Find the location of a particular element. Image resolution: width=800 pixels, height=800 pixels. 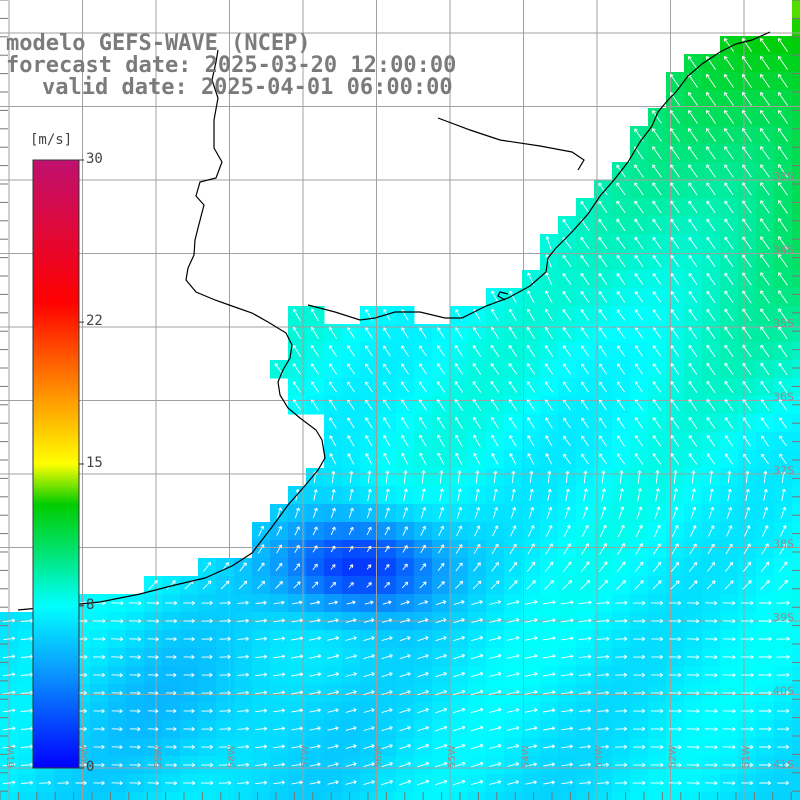

colorbar-unit: [m/s] is located at coordinates (51, 140).